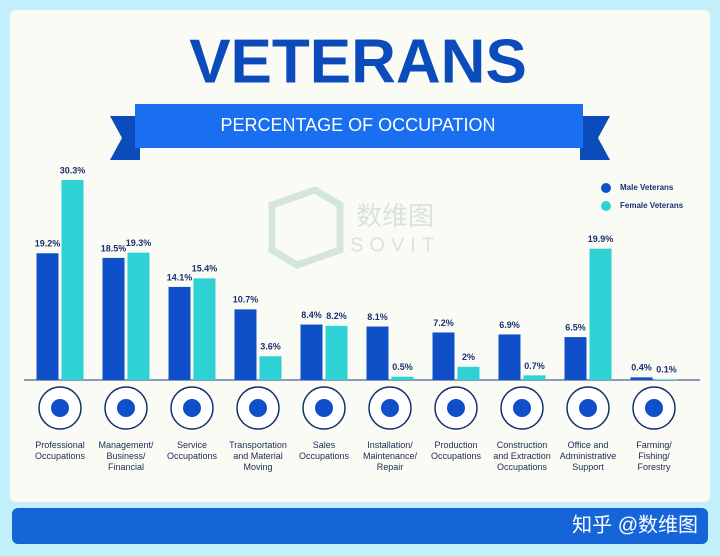 This screenshot has width=720, height=556. I want to click on x-tick-label: Construction and Extraction Occupations, so click(522, 456).